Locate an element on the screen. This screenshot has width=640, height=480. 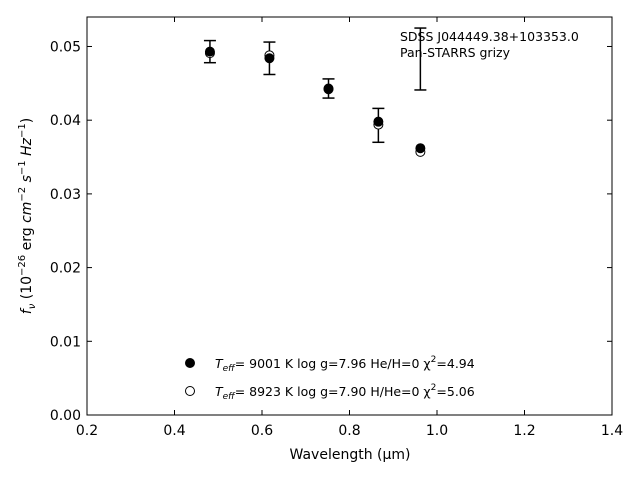
legend-entry-2: Teff= 8923 K log g=7.90 H/He=0 χ2=5.06 is located at coordinates (345, 392).